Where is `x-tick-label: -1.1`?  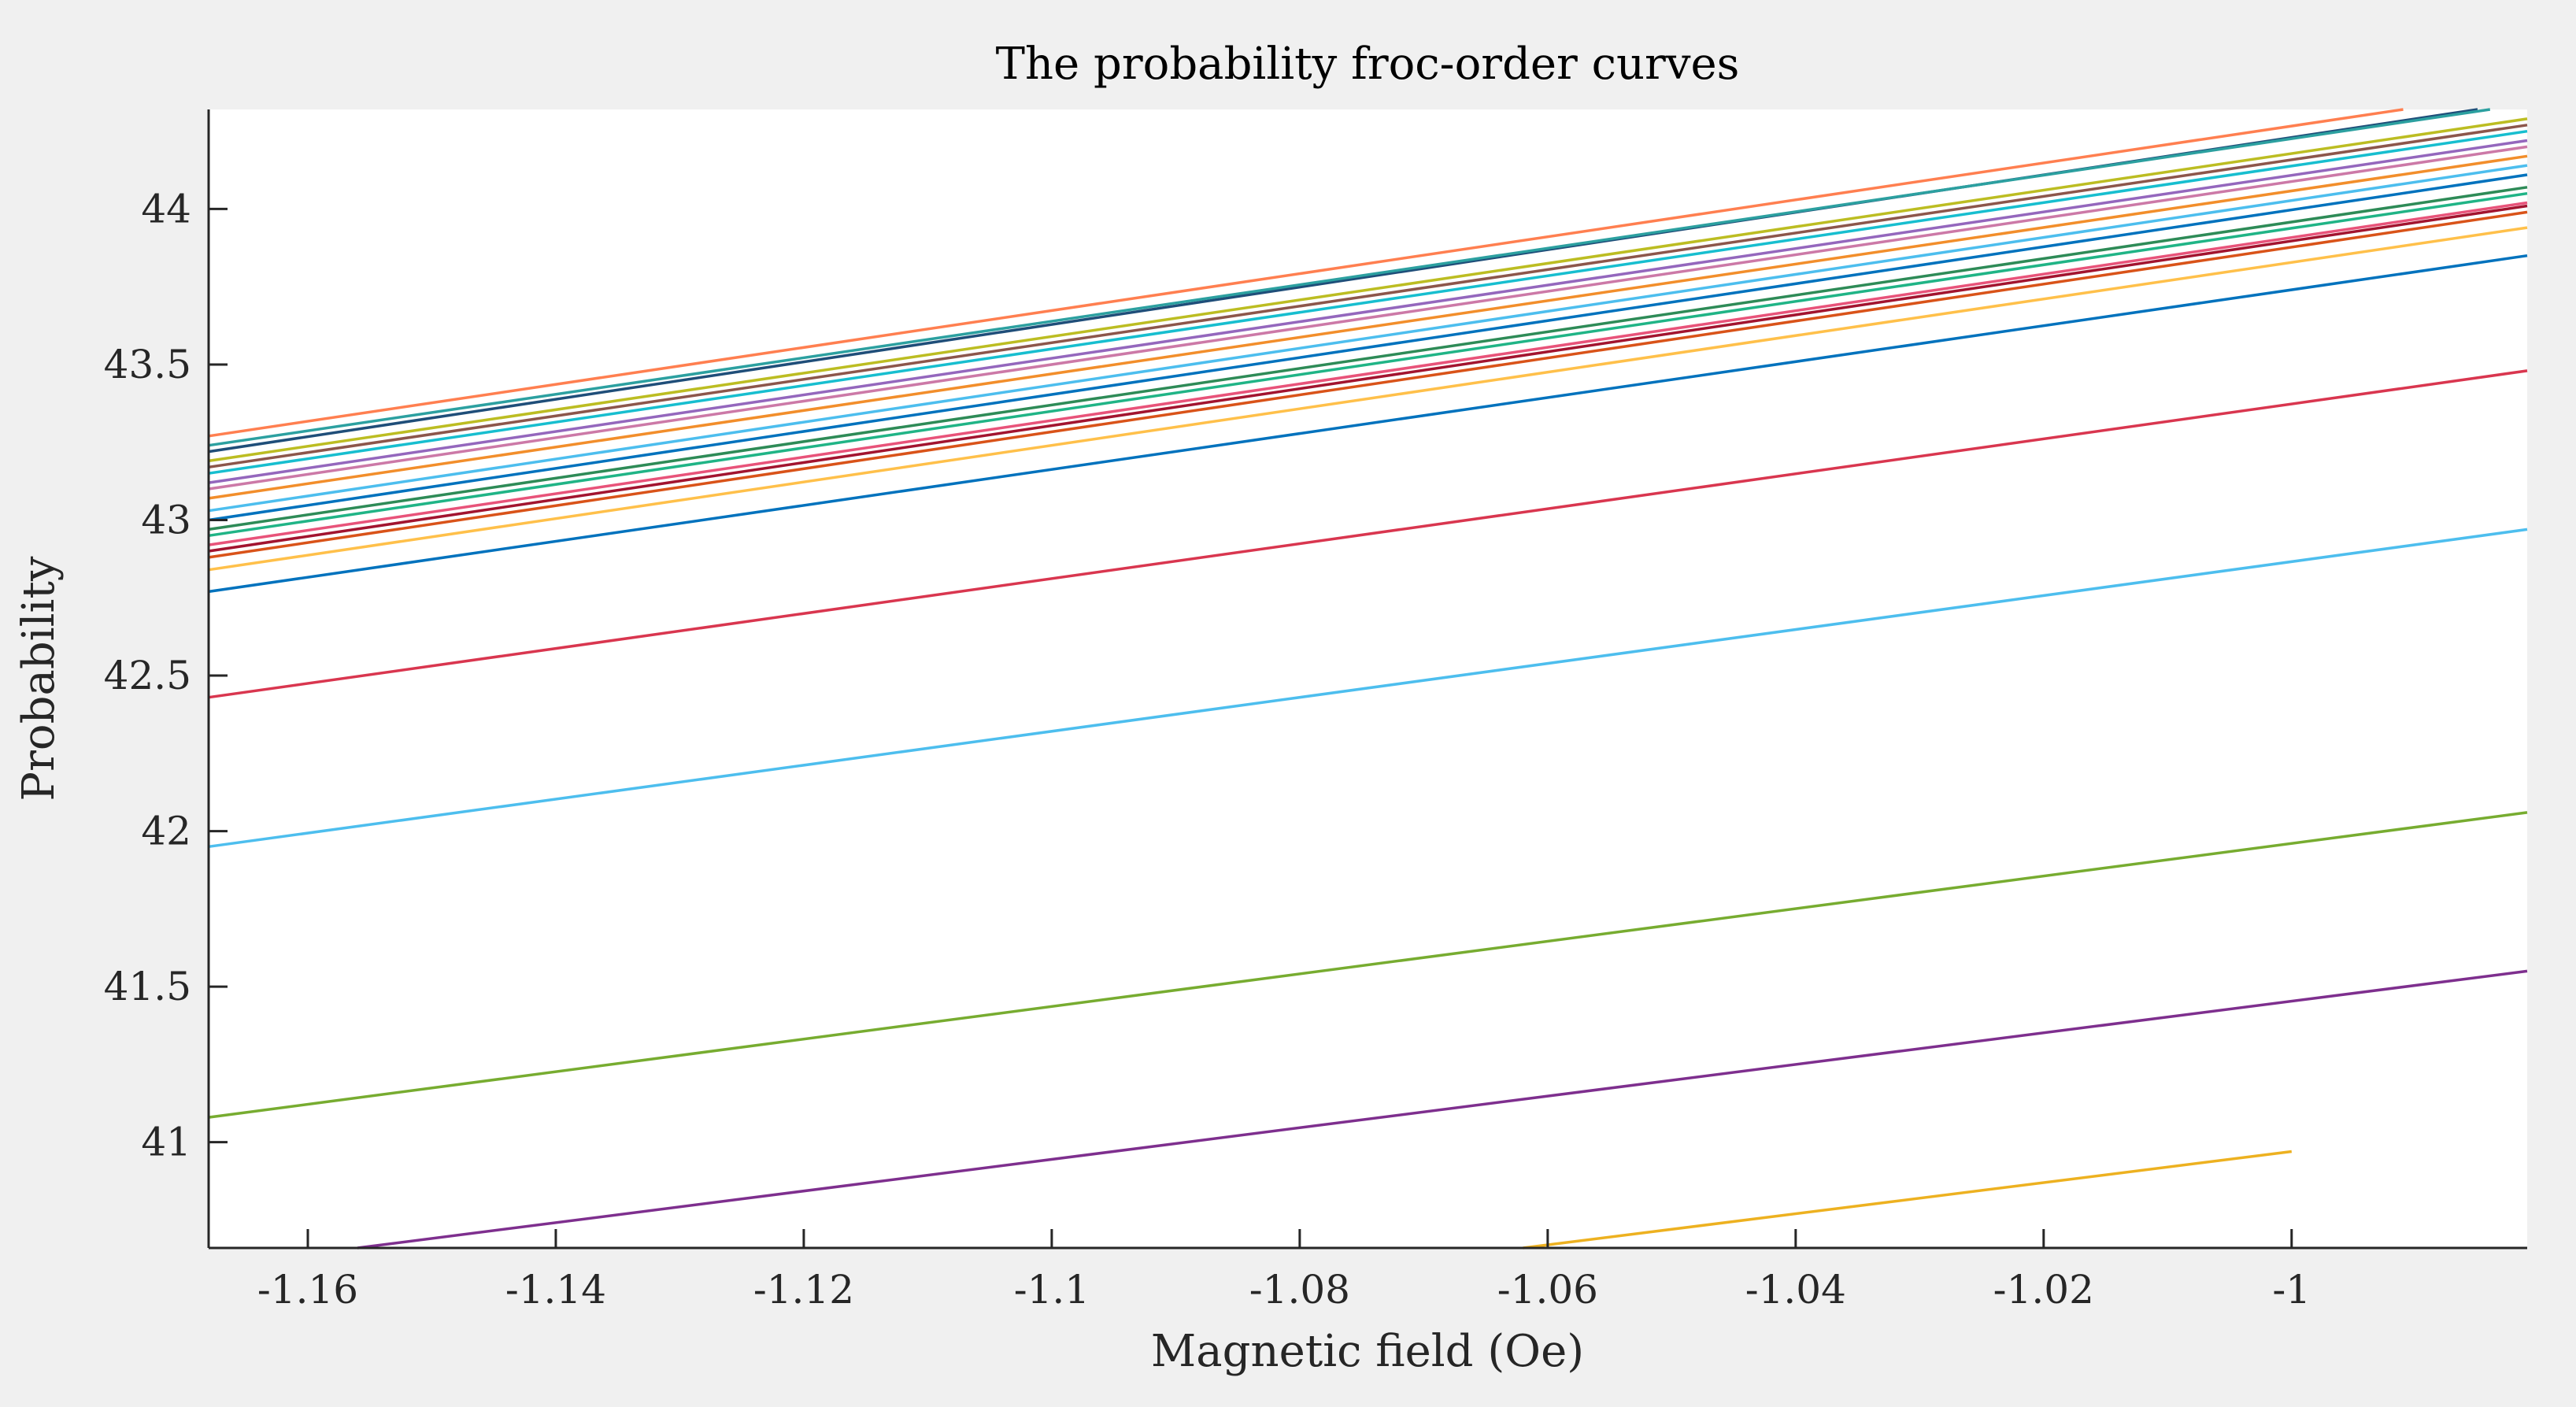 x-tick-label: -1.1 is located at coordinates (1052, 1290).